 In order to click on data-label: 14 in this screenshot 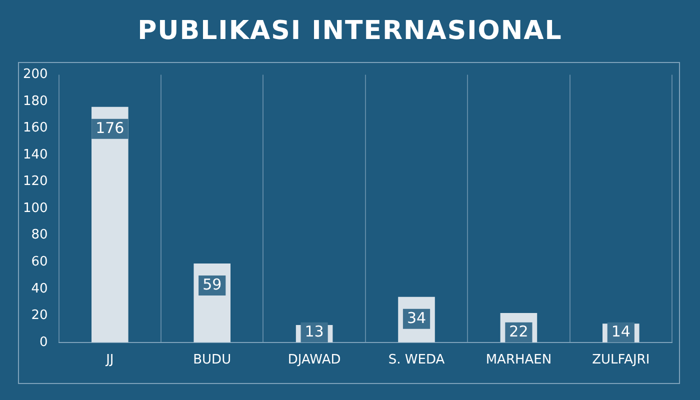, I will do `click(620, 331)`.